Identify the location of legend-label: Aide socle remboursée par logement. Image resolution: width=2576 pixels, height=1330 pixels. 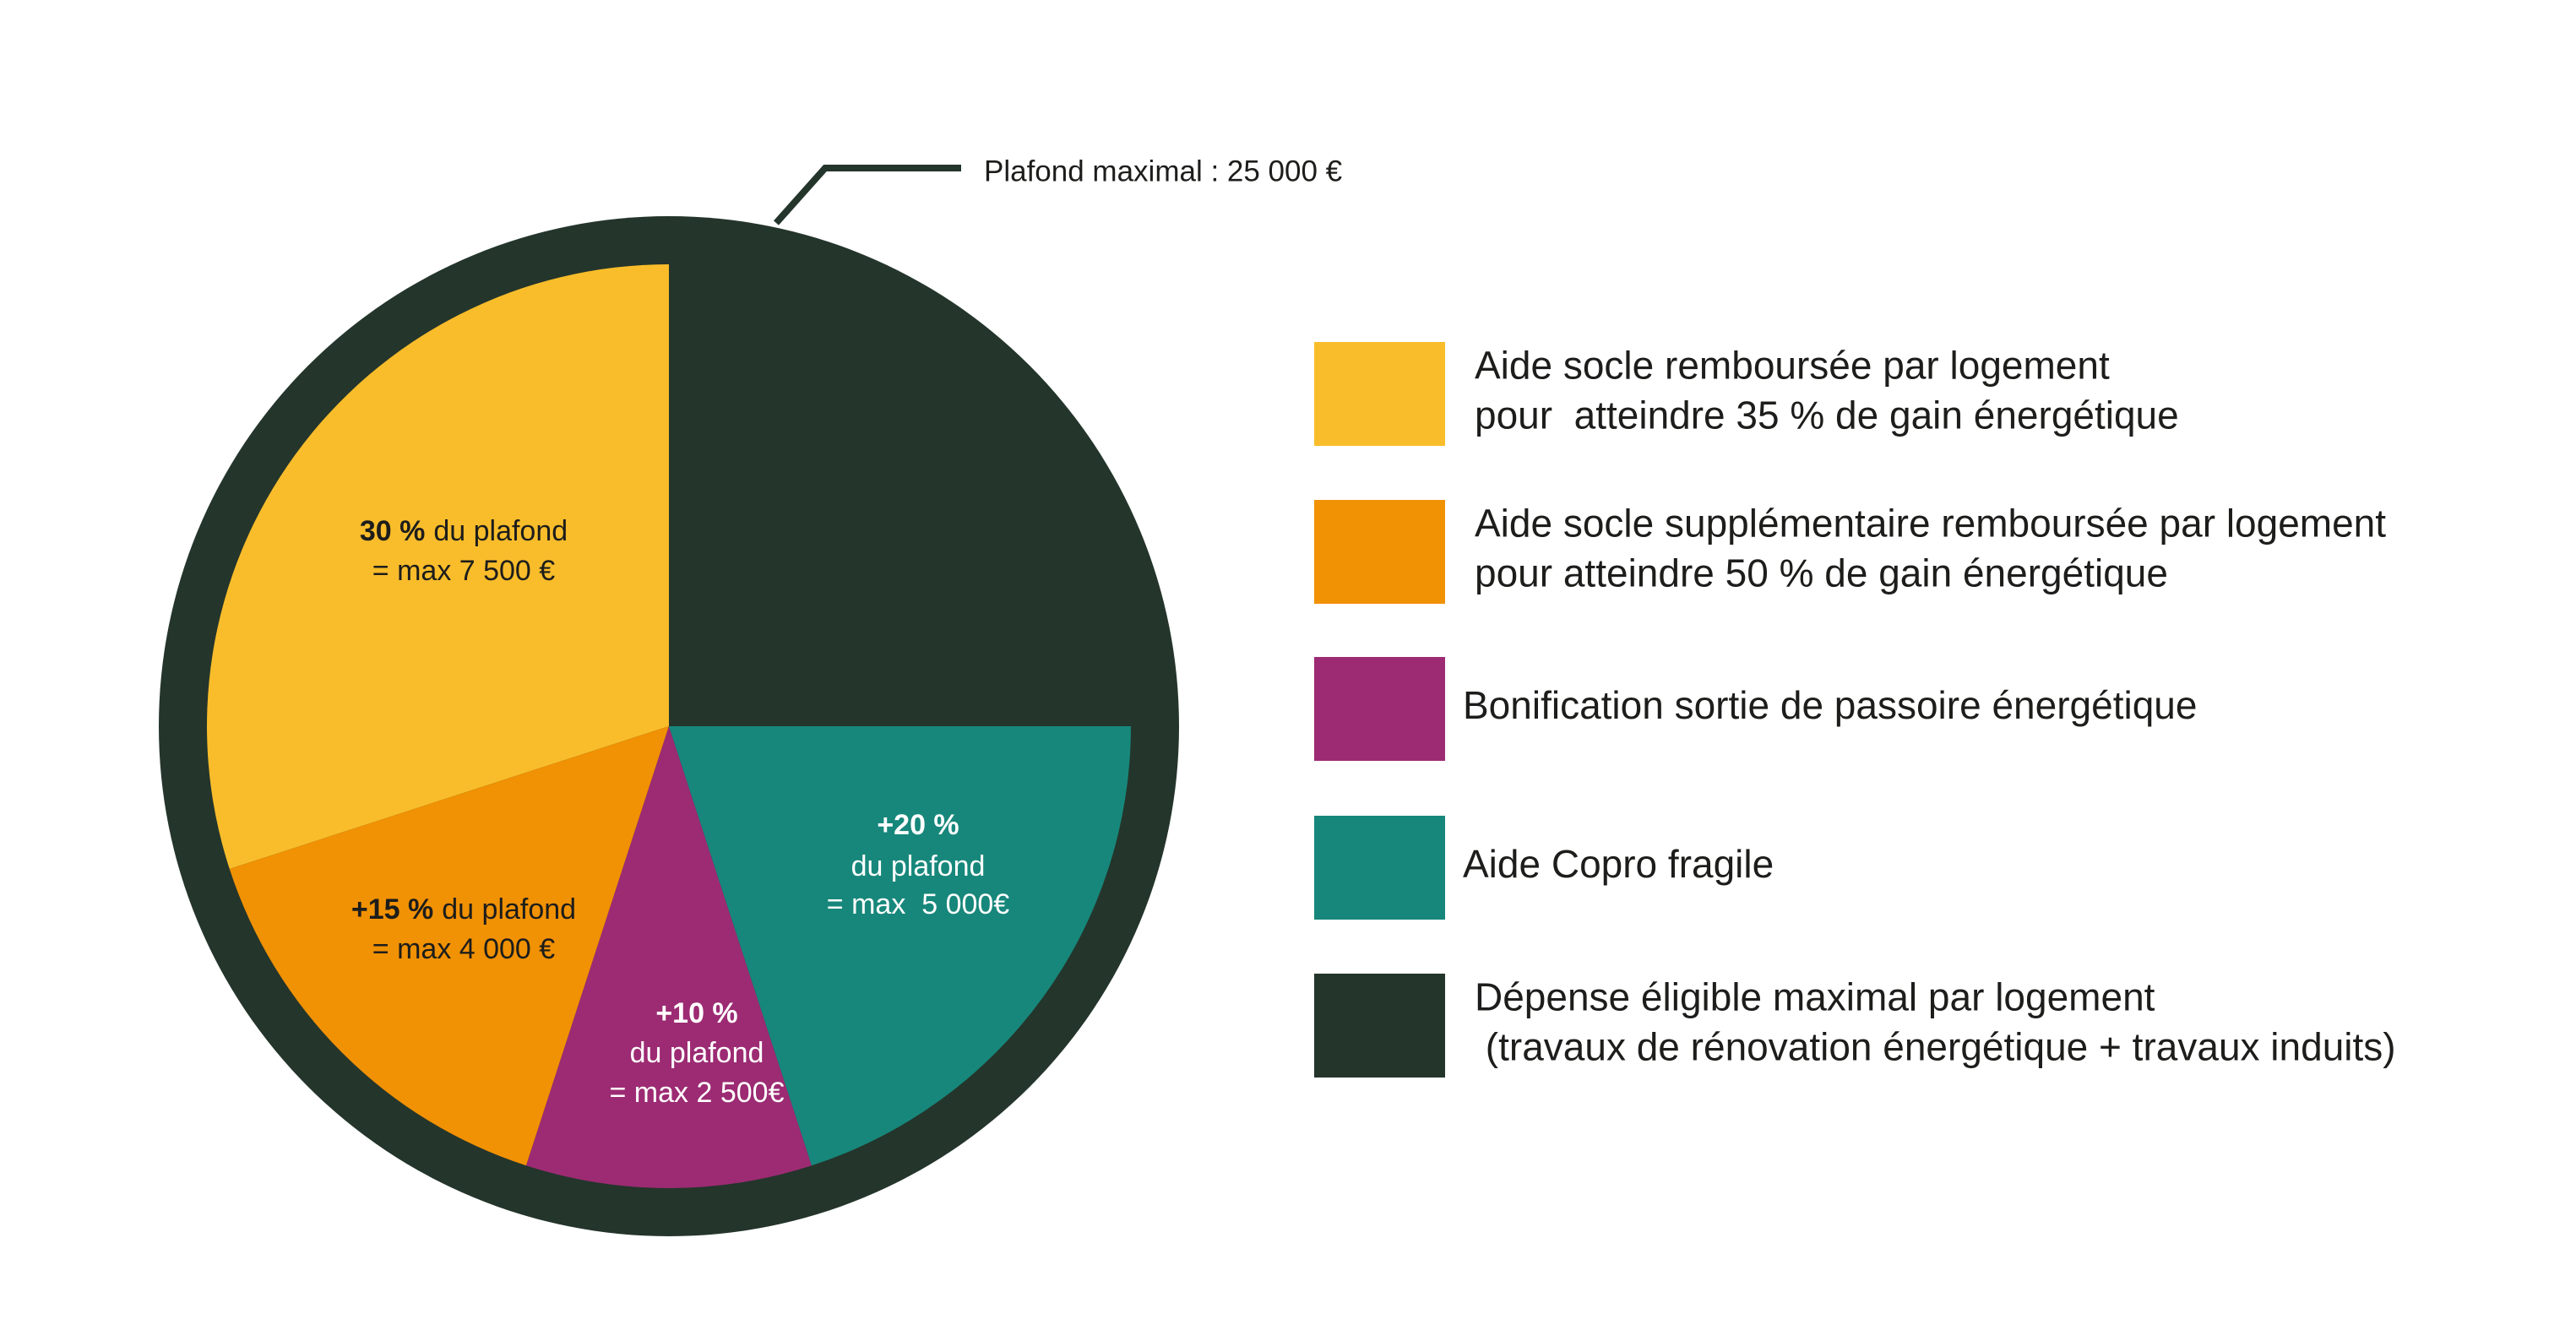
(1792, 366).